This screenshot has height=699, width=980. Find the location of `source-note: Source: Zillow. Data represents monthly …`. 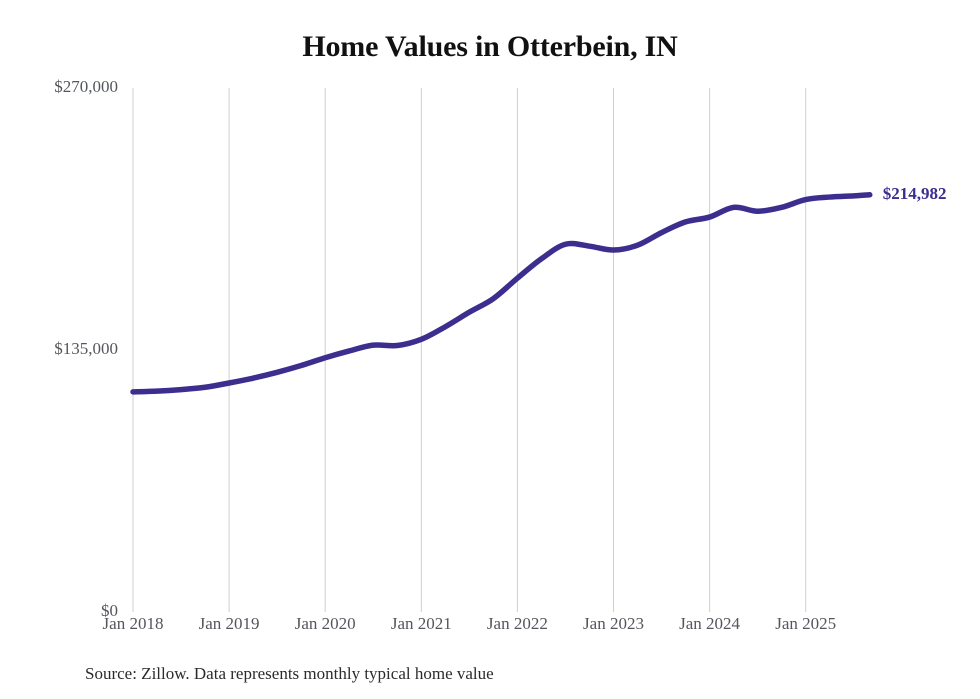

source-note: Source: Zillow. Data represents monthly … is located at coordinates (289, 673).